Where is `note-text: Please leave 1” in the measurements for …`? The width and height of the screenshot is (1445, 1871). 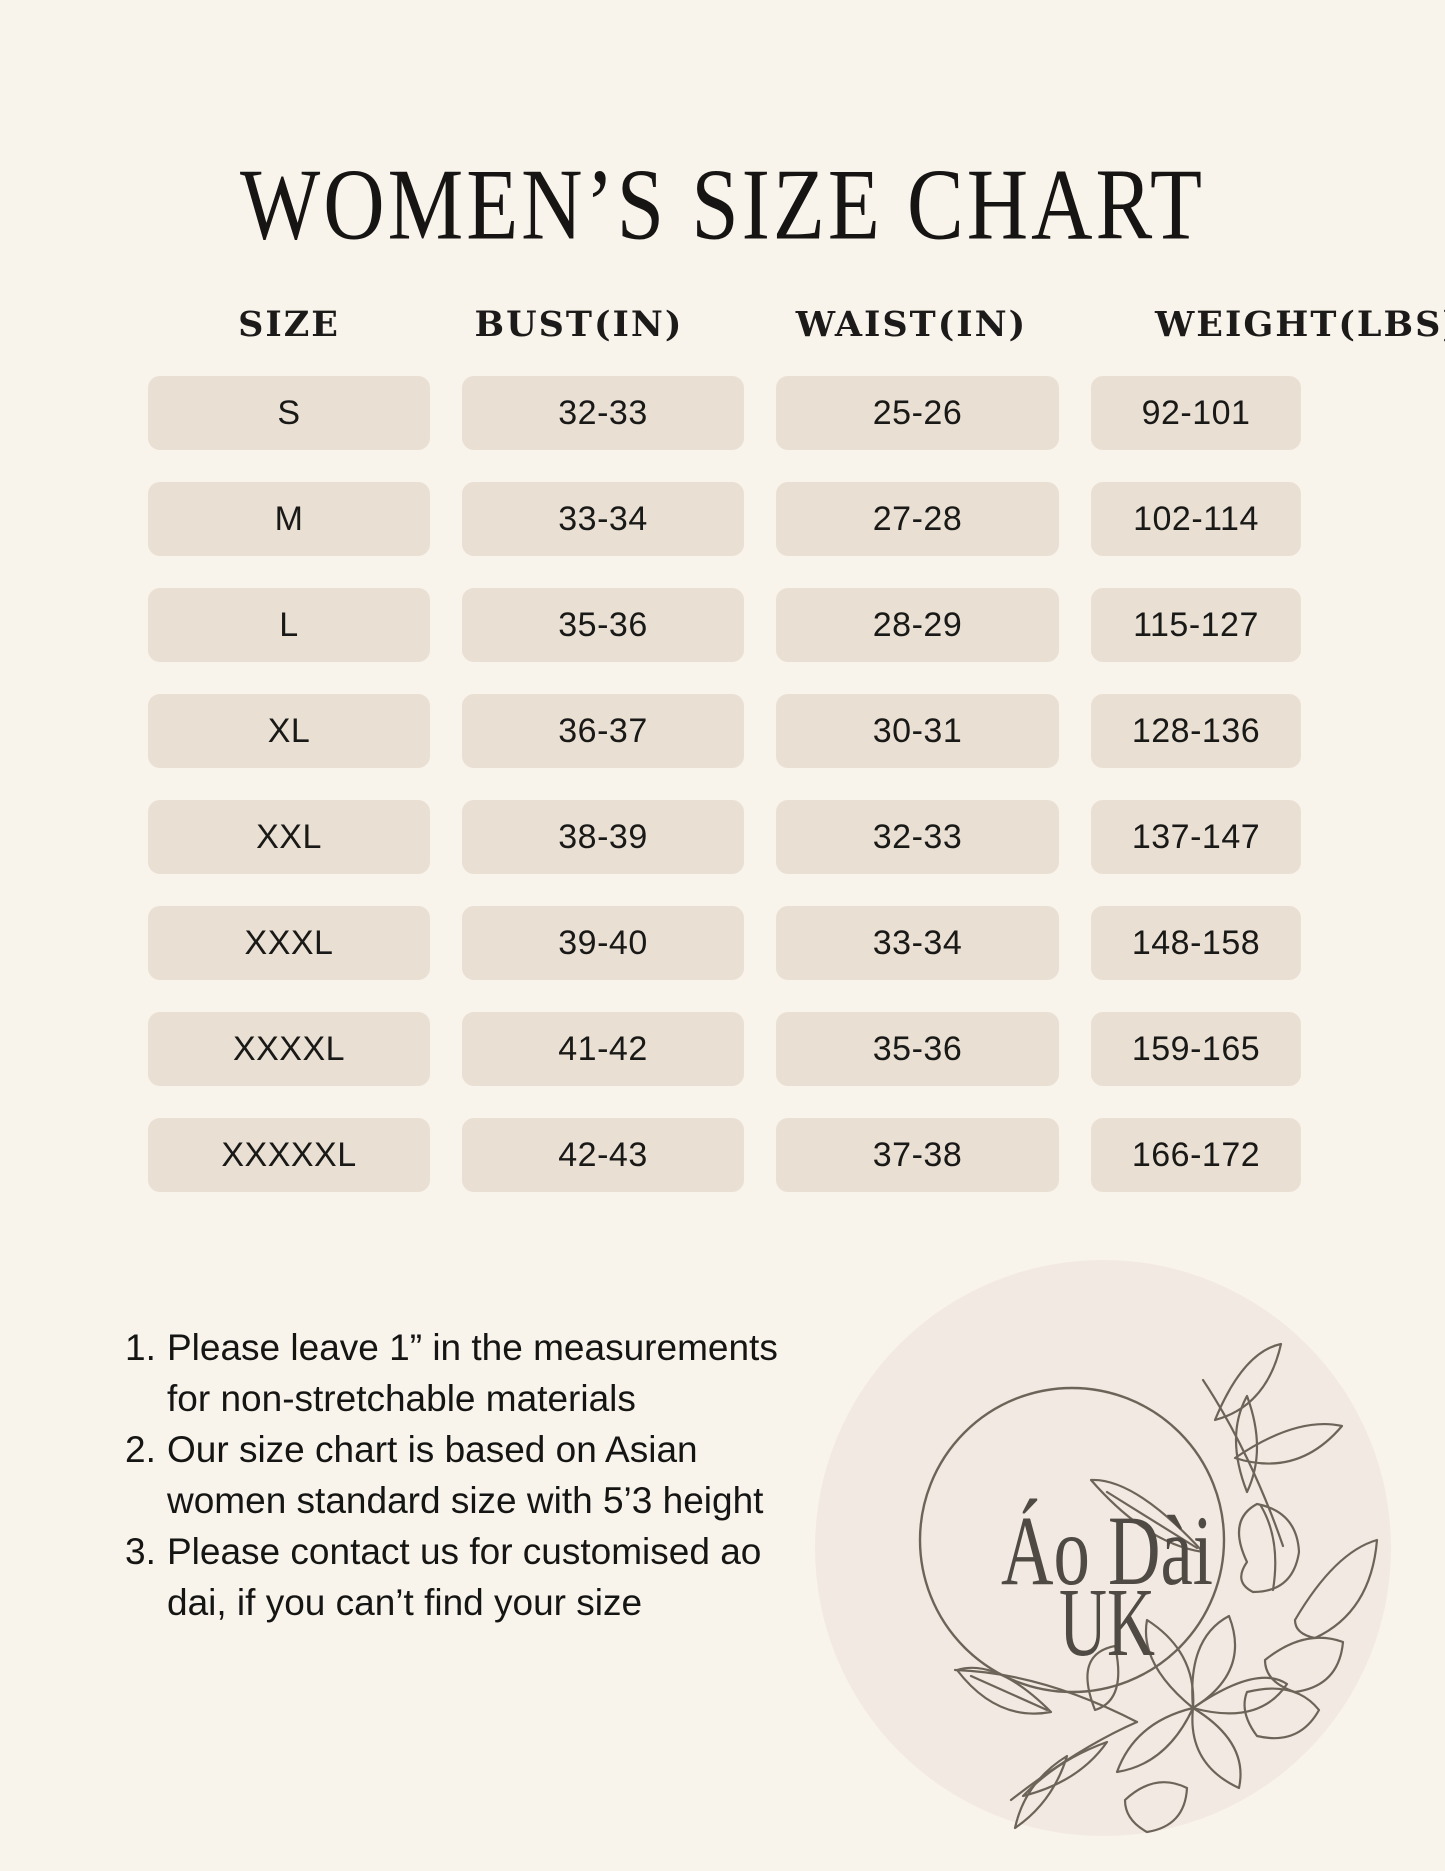 note-text: Please leave 1” in the measurements for … is located at coordinates (472, 1373).